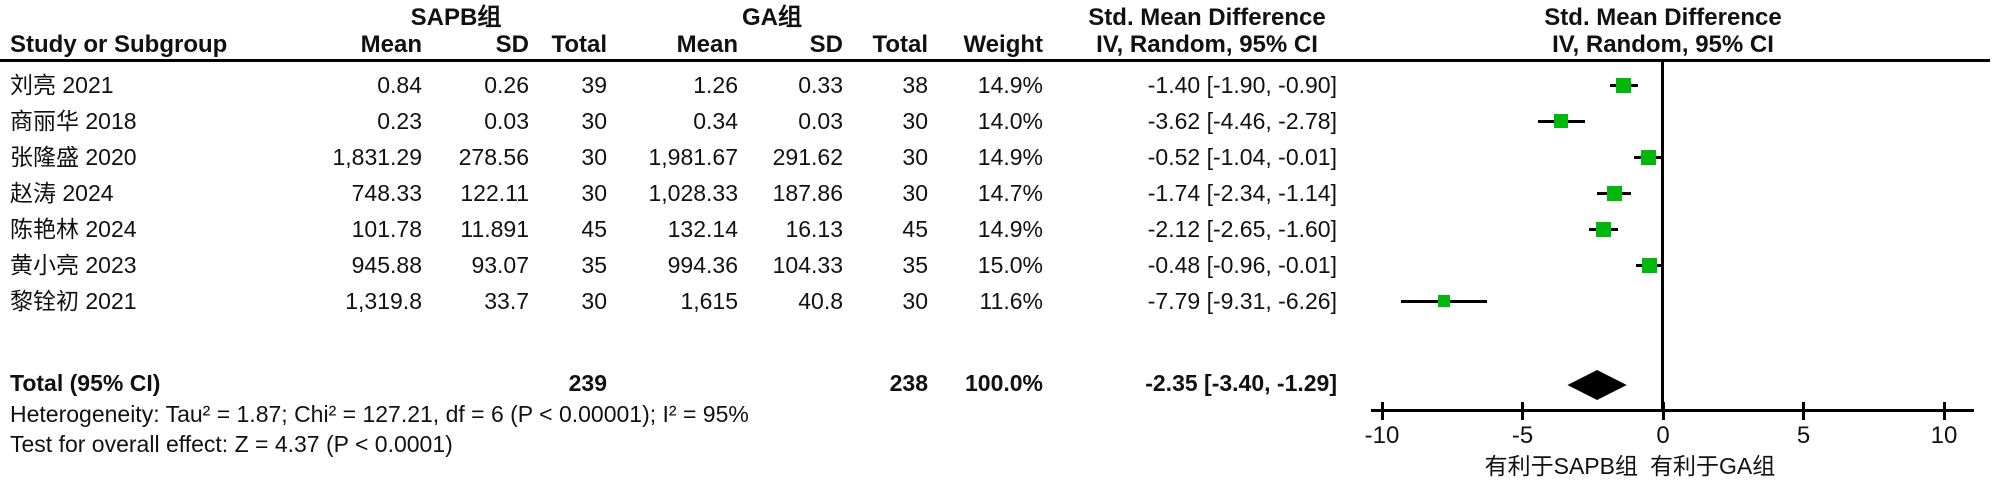 The width and height of the screenshot is (2000, 487). I want to click on favor-left-label: 有利于SAPB组, so click(1561, 466).